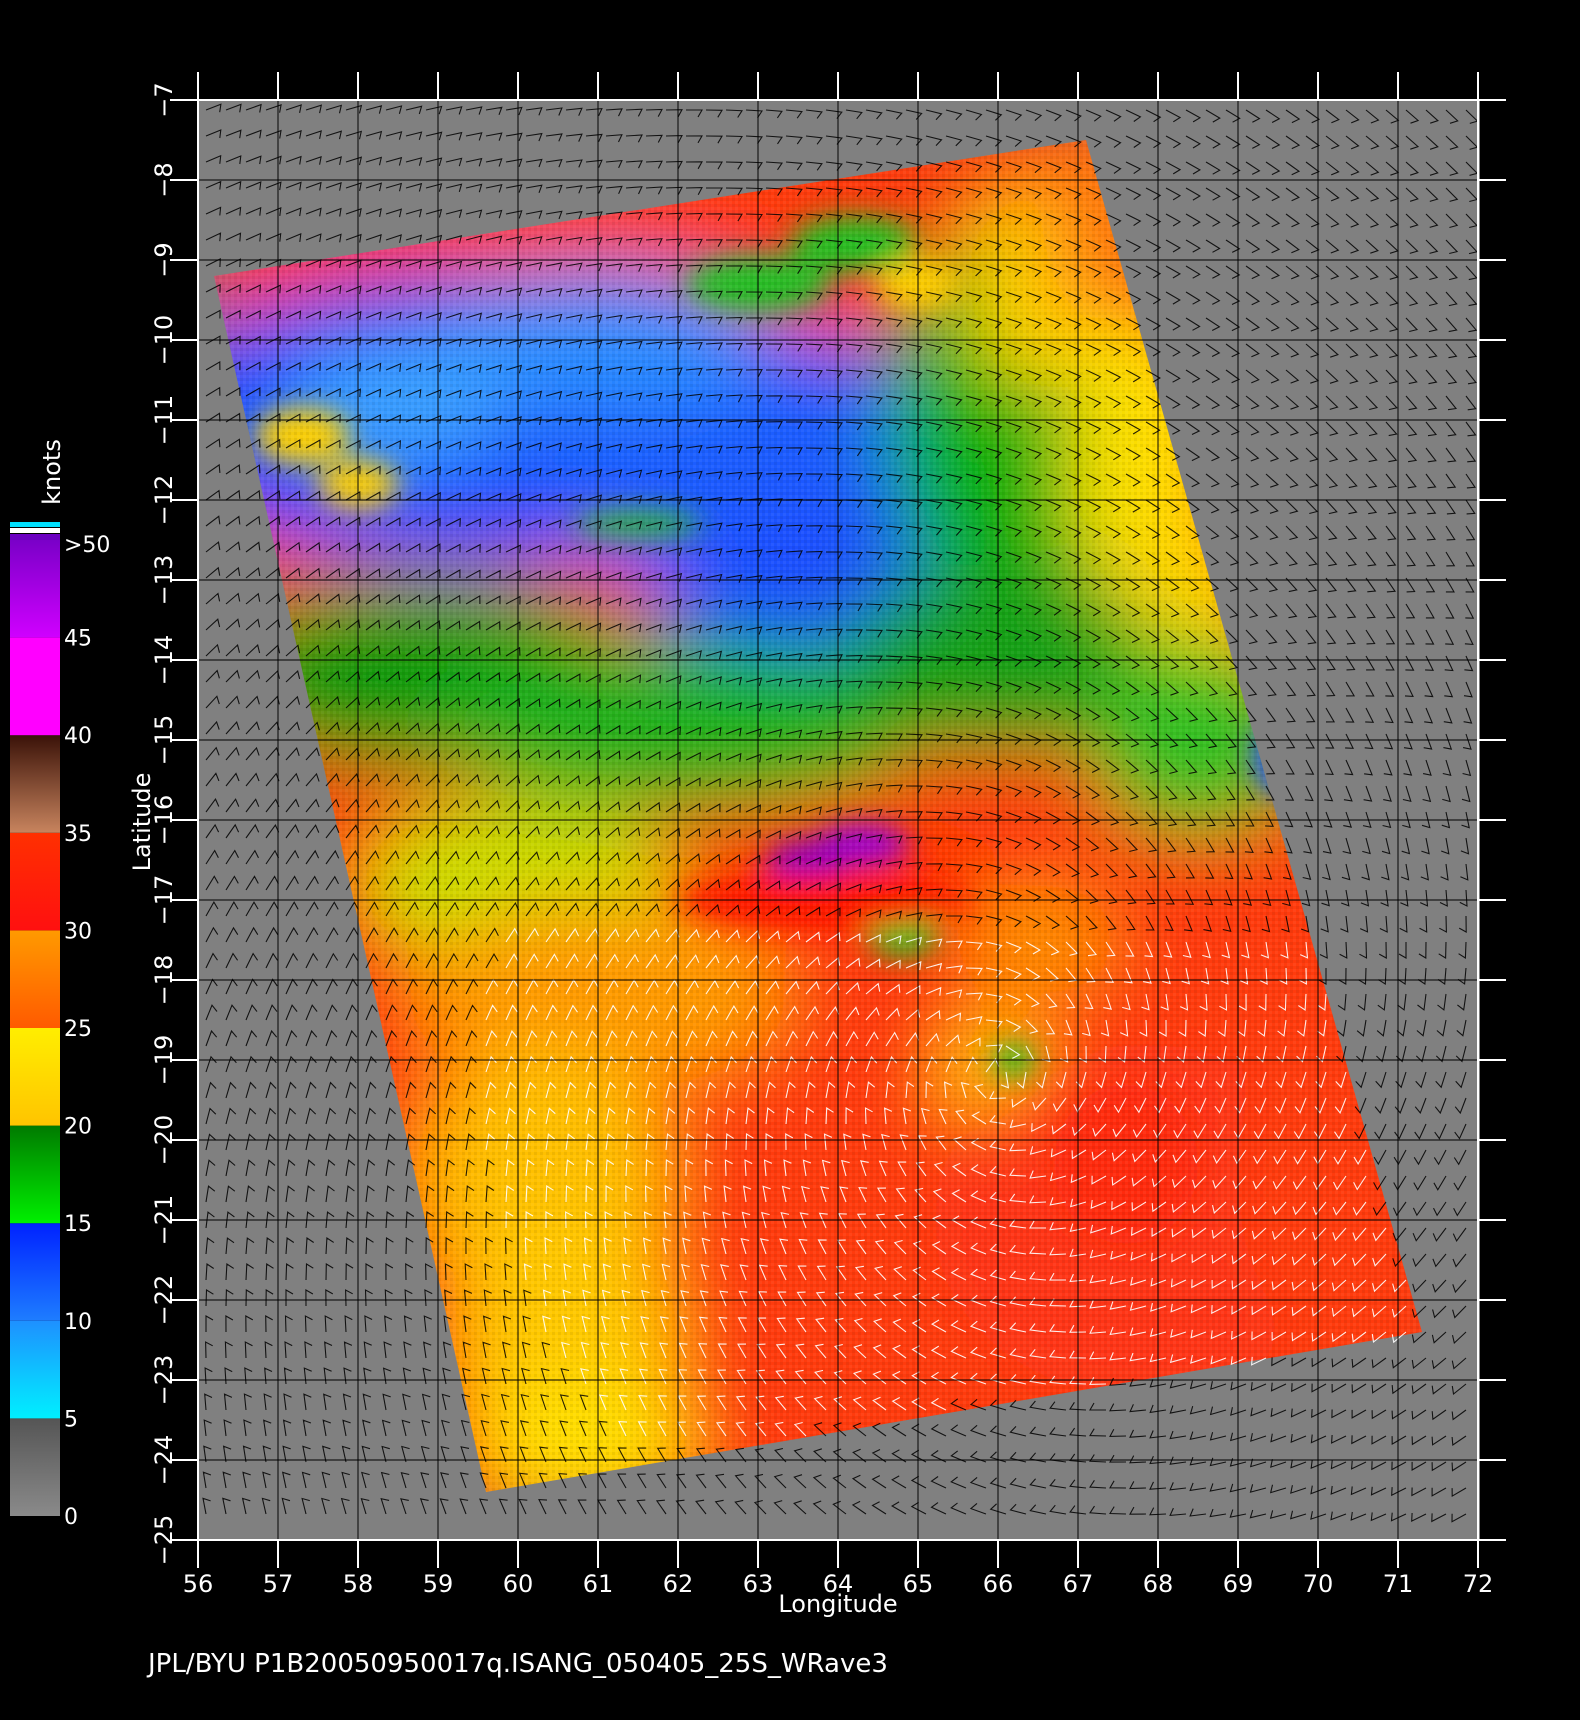 The height and width of the screenshot is (1720, 1580). What do you see at coordinates (164, 1540) in the screenshot?
I see `latitude-tick-label: −25` at bounding box center [164, 1540].